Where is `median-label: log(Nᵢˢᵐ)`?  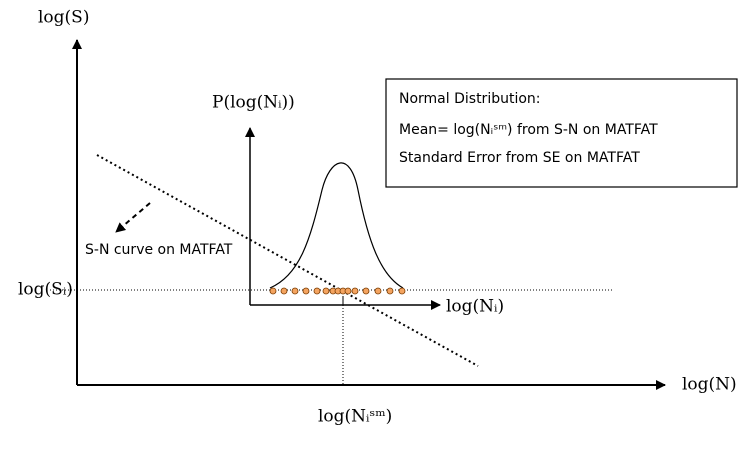
median-label: log(Nᵢˢᵐ) is located at coordinates (355, 417).